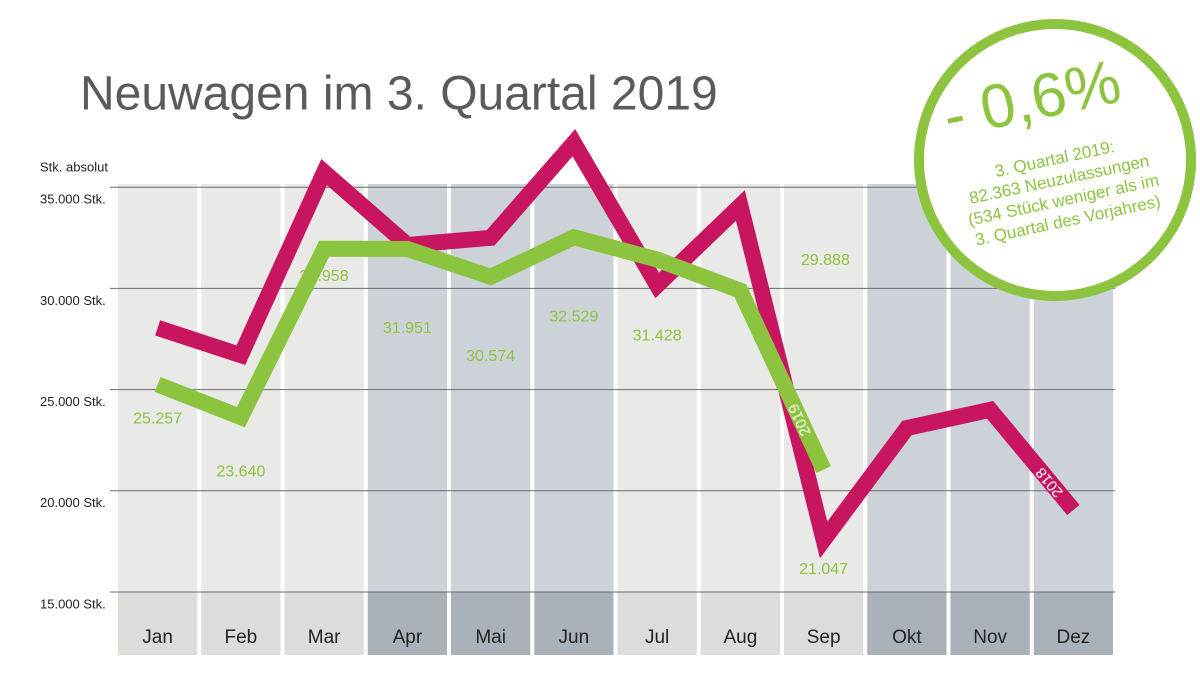 This screenshot has width=1200, height=675. What do you see at coordinates (907, 637) in the screenshot?
I see `x-tick-label: Okt` at bounding box center [907, 637].